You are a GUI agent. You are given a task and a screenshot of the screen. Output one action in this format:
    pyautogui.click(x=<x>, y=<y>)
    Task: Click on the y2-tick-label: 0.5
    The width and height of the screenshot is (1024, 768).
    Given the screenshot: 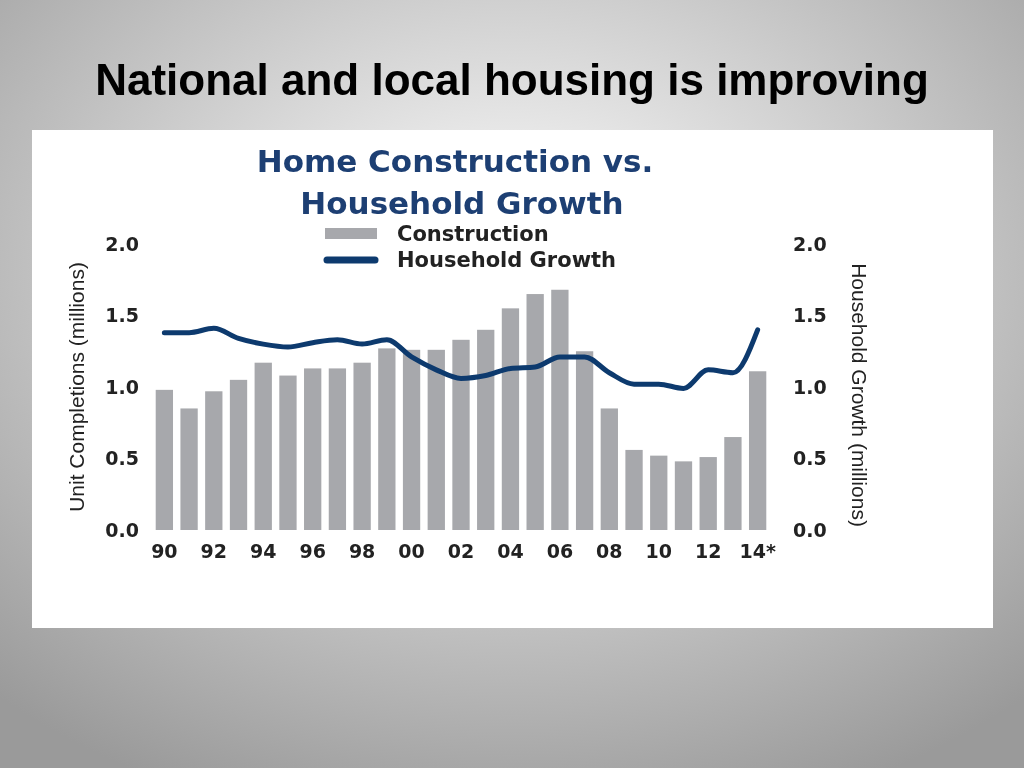 What is the action you would take?
    pyautogui.click(x=810, y=458)
    